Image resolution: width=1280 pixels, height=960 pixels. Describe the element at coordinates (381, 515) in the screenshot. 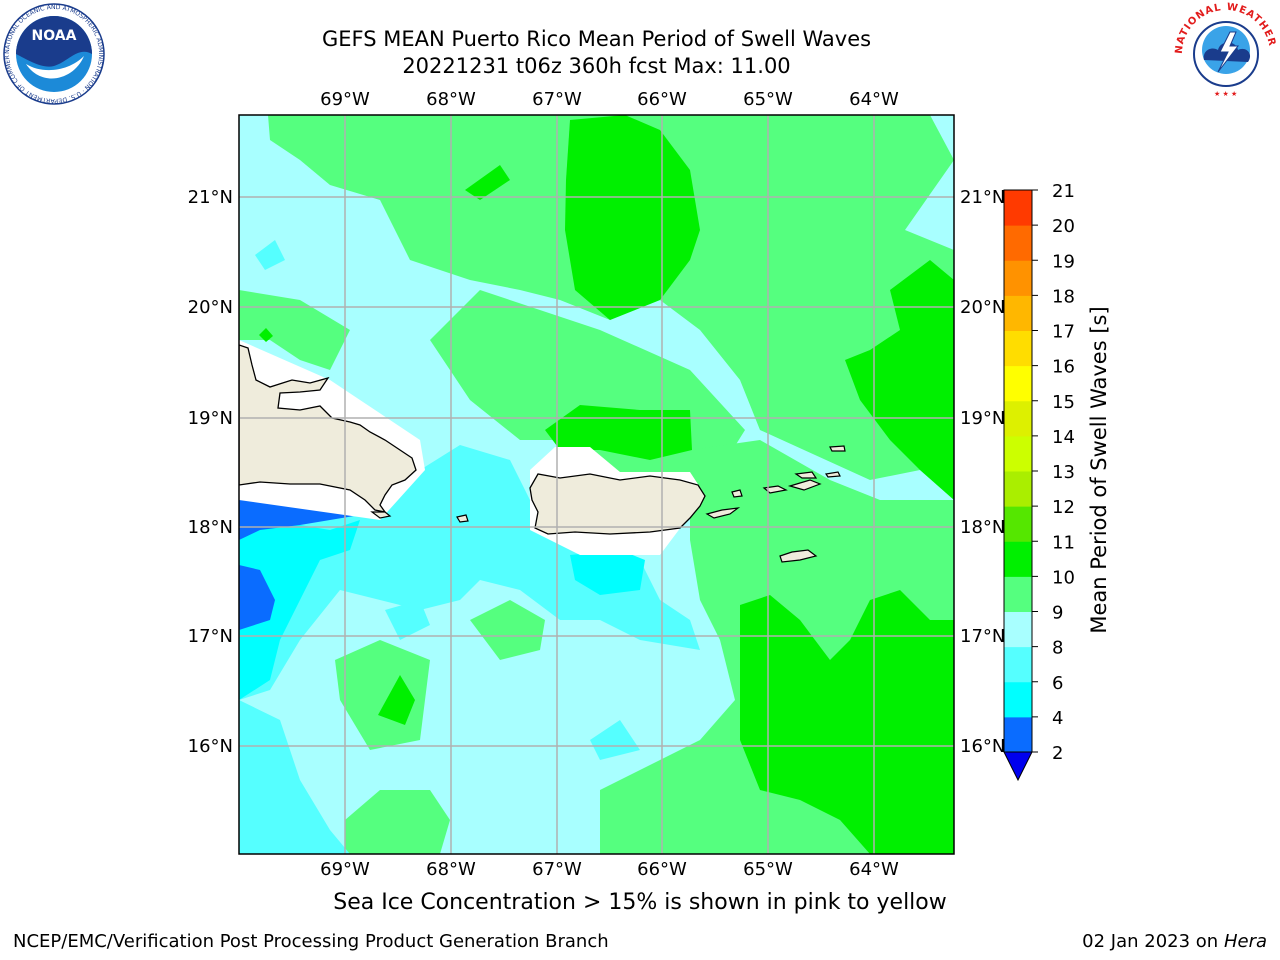

I see `island-saona` at that location.